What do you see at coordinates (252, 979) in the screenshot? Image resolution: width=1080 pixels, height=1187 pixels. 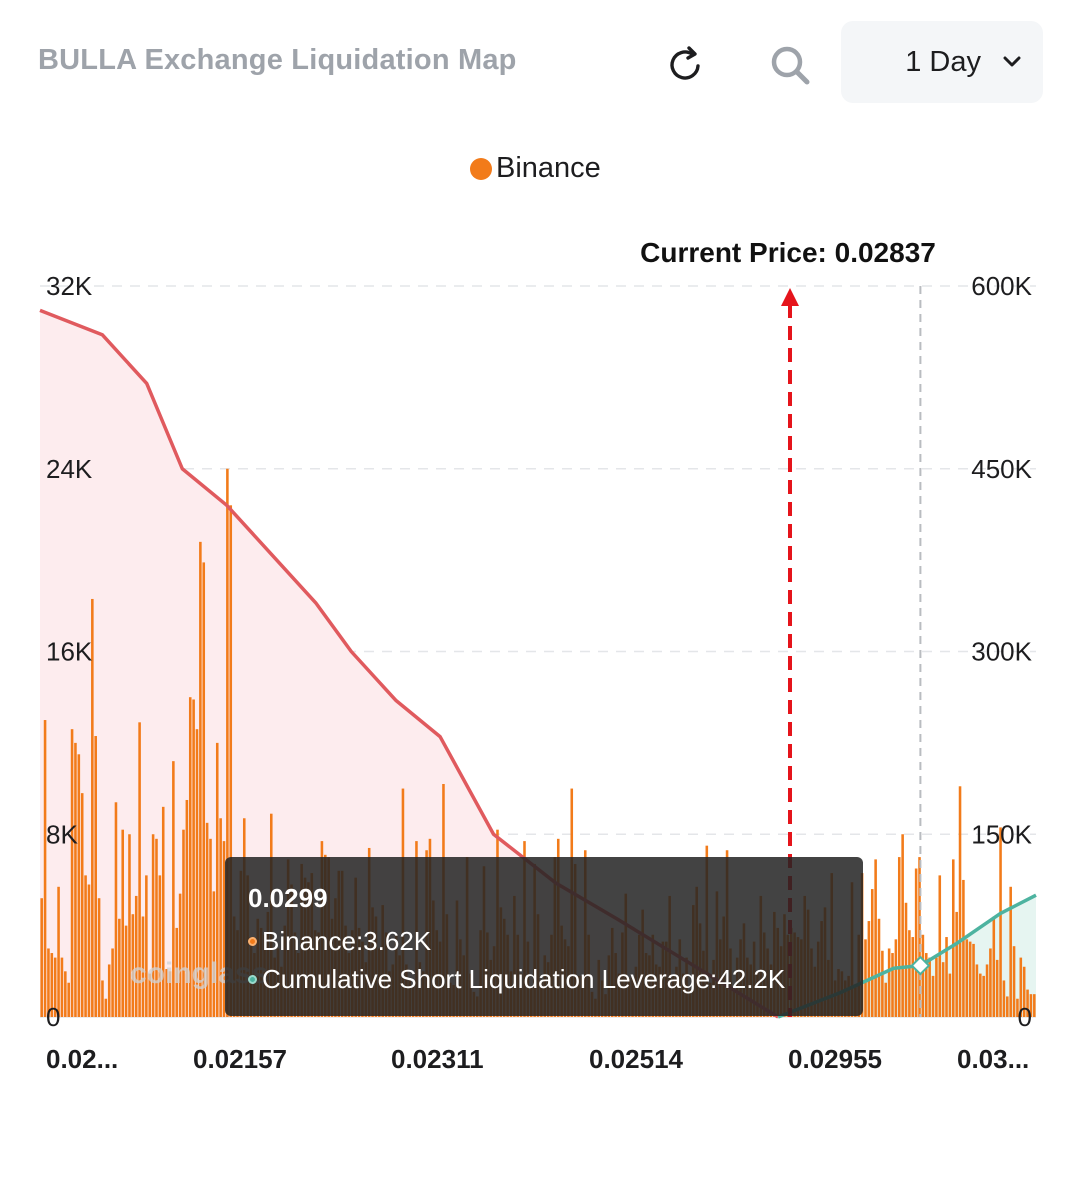 I see `tooltip-cumulative-dot` at bounding box center [252, 979].